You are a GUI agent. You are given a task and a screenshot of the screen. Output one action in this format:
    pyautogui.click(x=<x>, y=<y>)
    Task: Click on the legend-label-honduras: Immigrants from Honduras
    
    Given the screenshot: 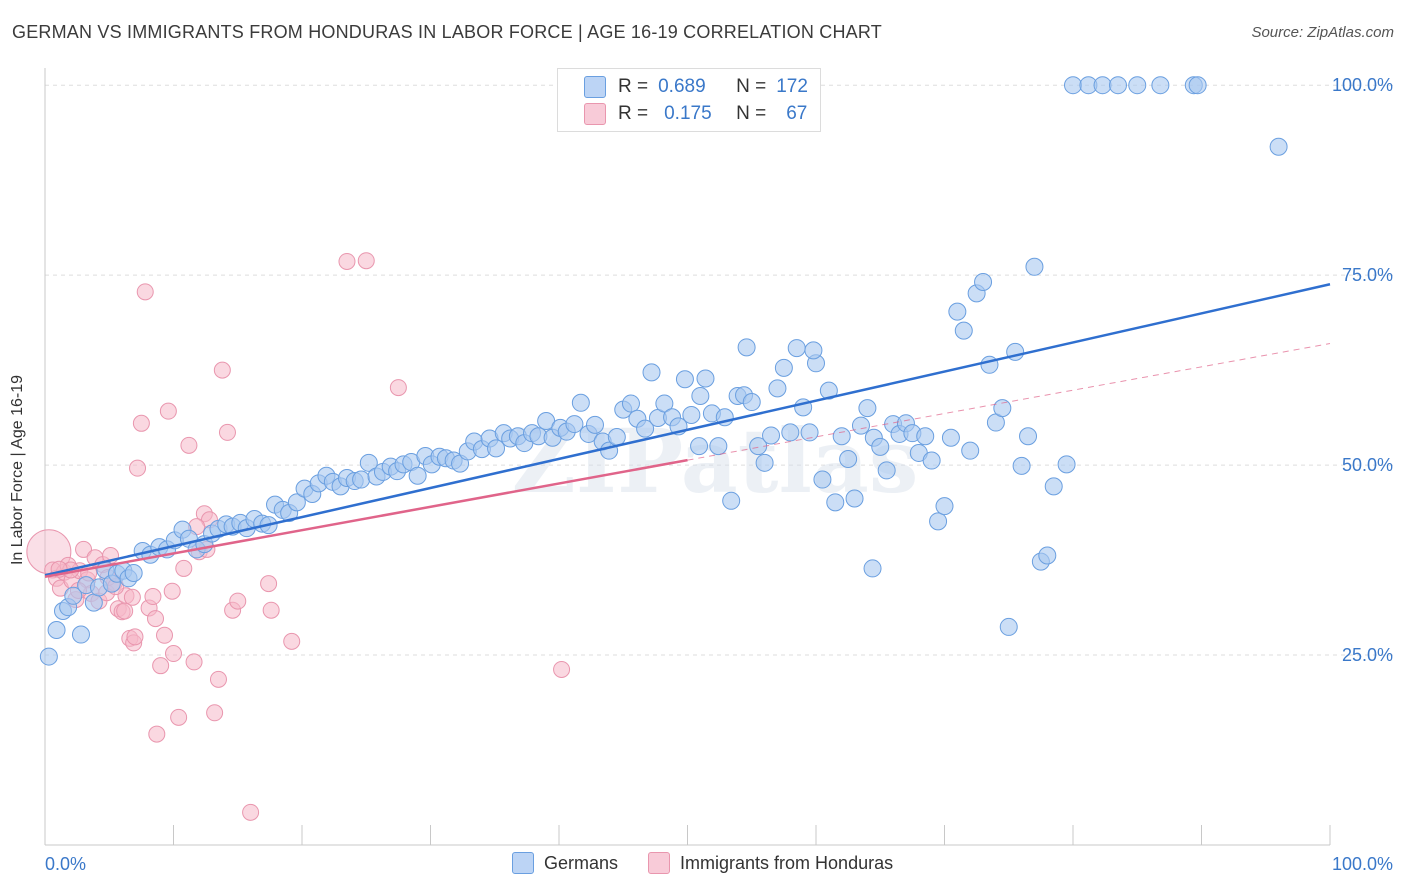 What is the action you would take?
    pyautogui.click(x=787, y=862)
    